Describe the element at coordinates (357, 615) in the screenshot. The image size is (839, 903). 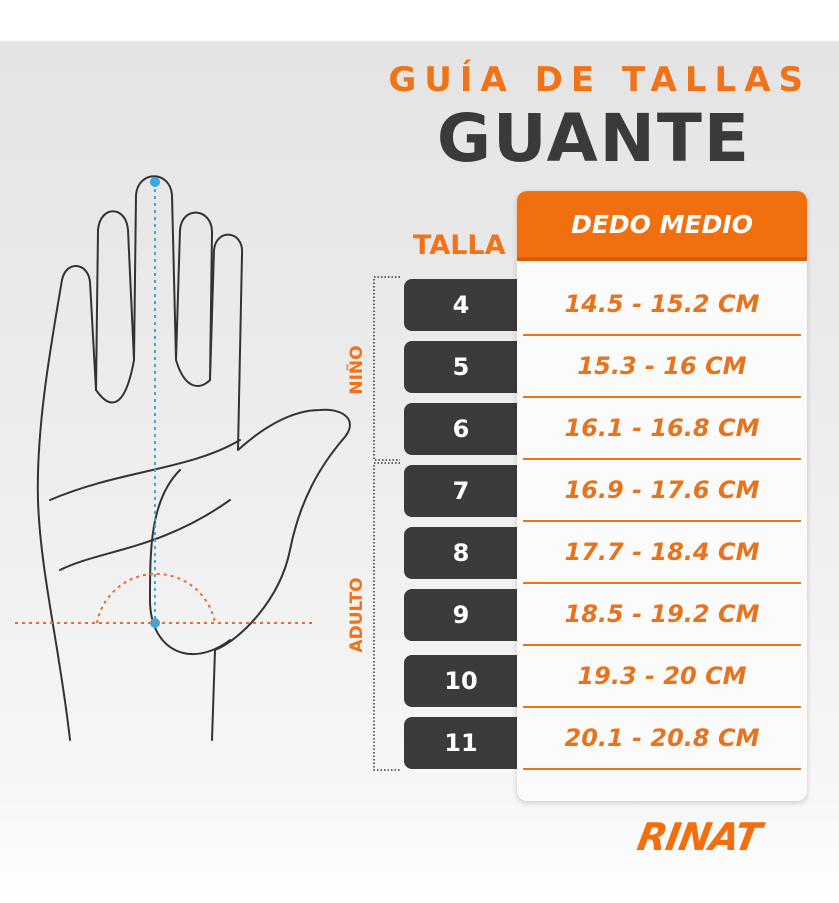
I see `group-label-adulto: ADULTO` at that location.